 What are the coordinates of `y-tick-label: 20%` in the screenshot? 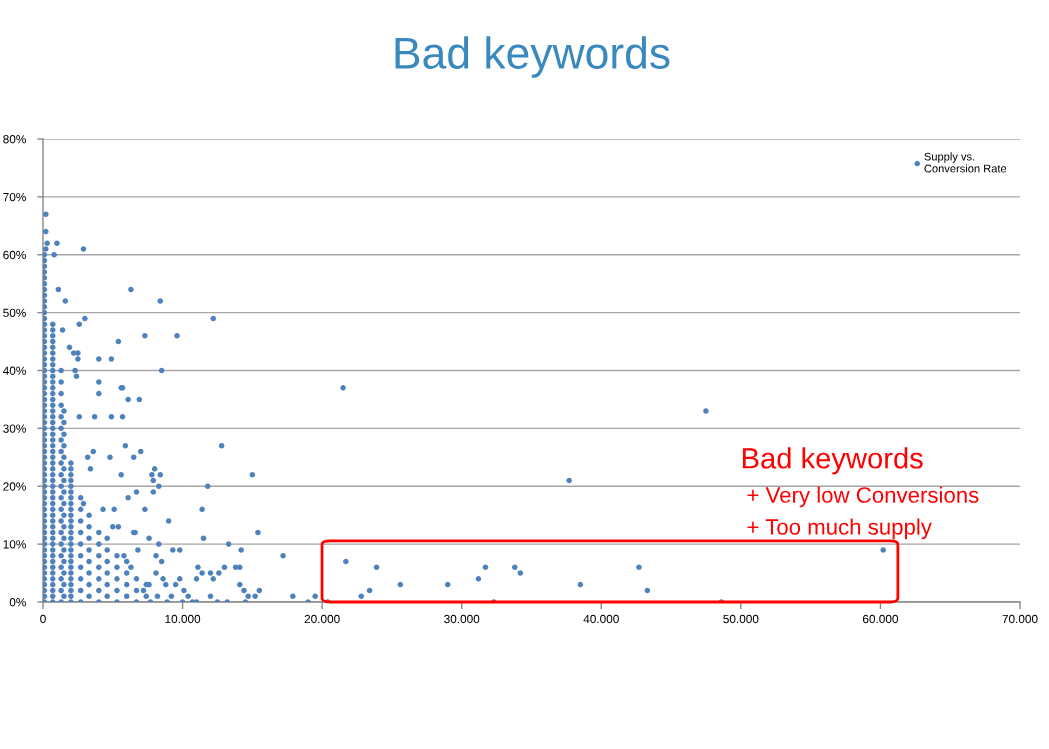 It's located at (14, 486).